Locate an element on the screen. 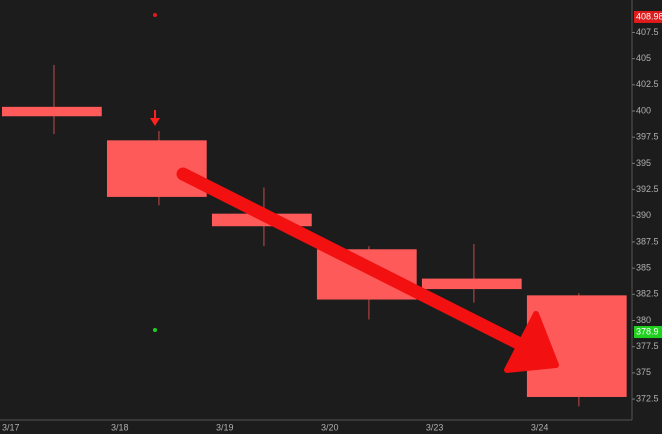  x-tick-label: 3/18 is located at coordinates (120, 427).